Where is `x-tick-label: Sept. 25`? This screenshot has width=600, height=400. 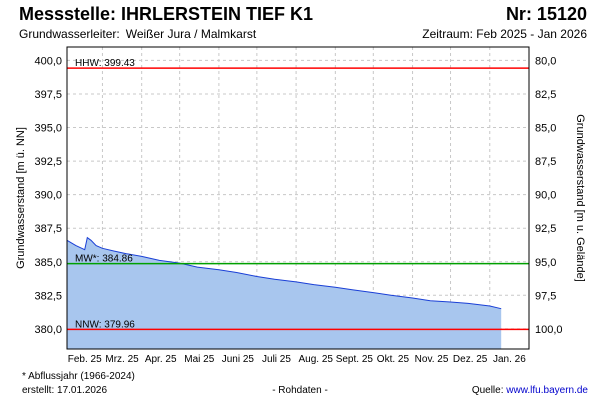 x-tick-label: Sept. 25 is located at coordinates (355, 359).